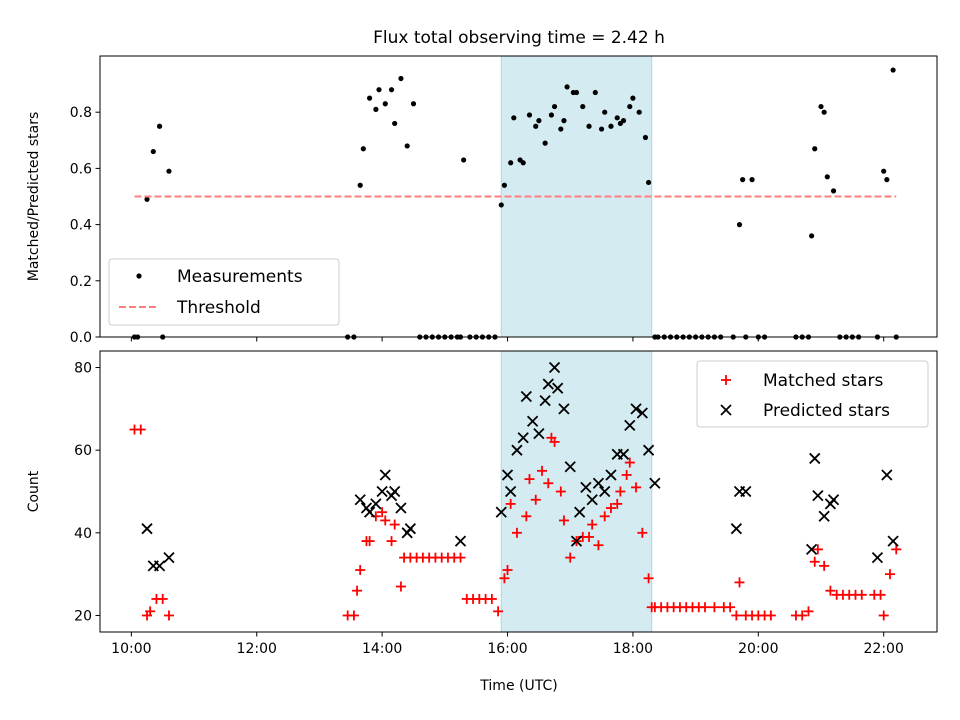 The width and height of the screenshot is (960, 720). Describe the element at coordinates (507, 649) in the screenshot. I see `x-tick-label: 16:00` at that location.